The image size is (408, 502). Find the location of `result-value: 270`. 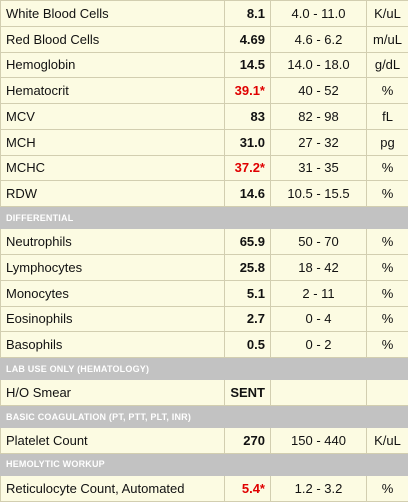

result-value: 270 is located at coordinates (247, 440).